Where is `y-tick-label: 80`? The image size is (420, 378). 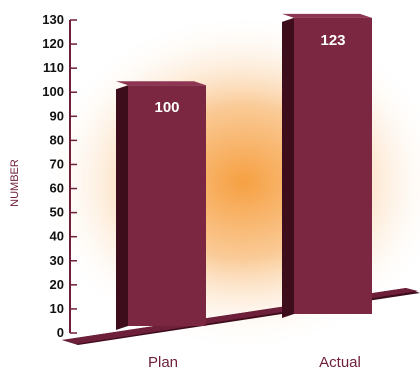 y-tick-label: 80 is located at coordinates (57, 139).